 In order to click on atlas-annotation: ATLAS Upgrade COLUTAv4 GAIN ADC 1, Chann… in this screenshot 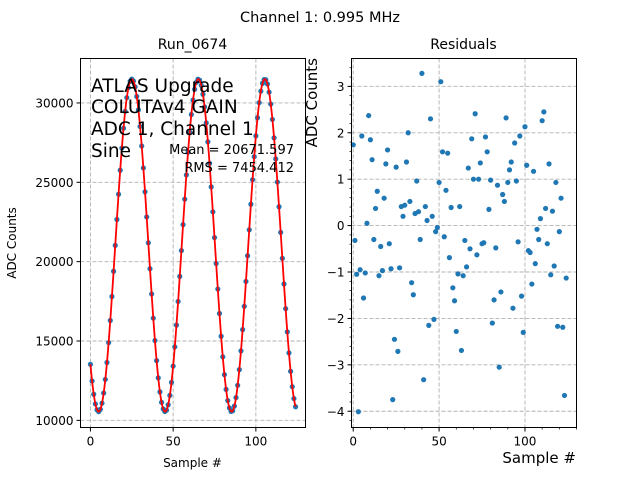, I will do `click(172, 119)`.